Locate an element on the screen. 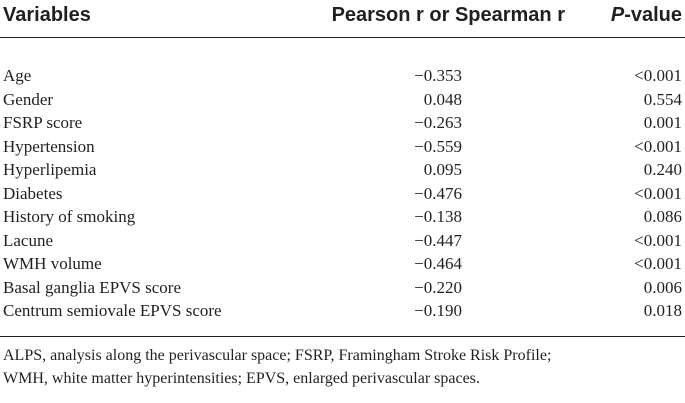  cell-correlation: −0.559 is located at coordinates (438, 146).